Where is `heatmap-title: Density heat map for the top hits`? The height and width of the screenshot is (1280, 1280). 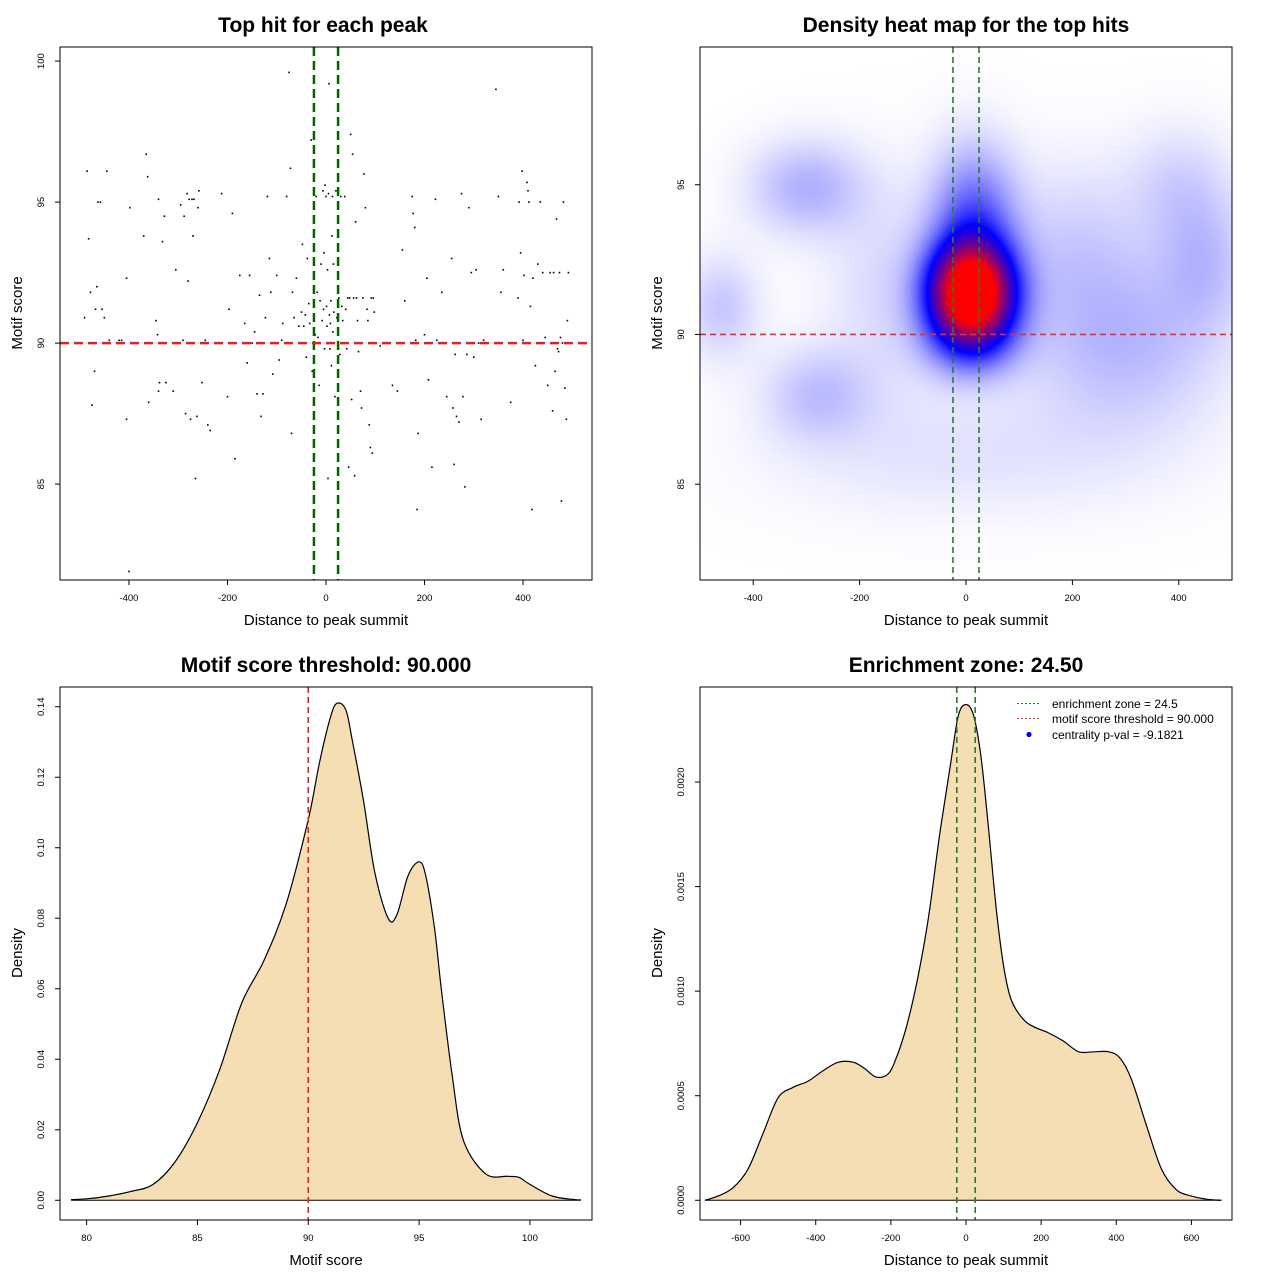
heatmap-title: Density heat map for the top hits is located at coordinates (966, 25).